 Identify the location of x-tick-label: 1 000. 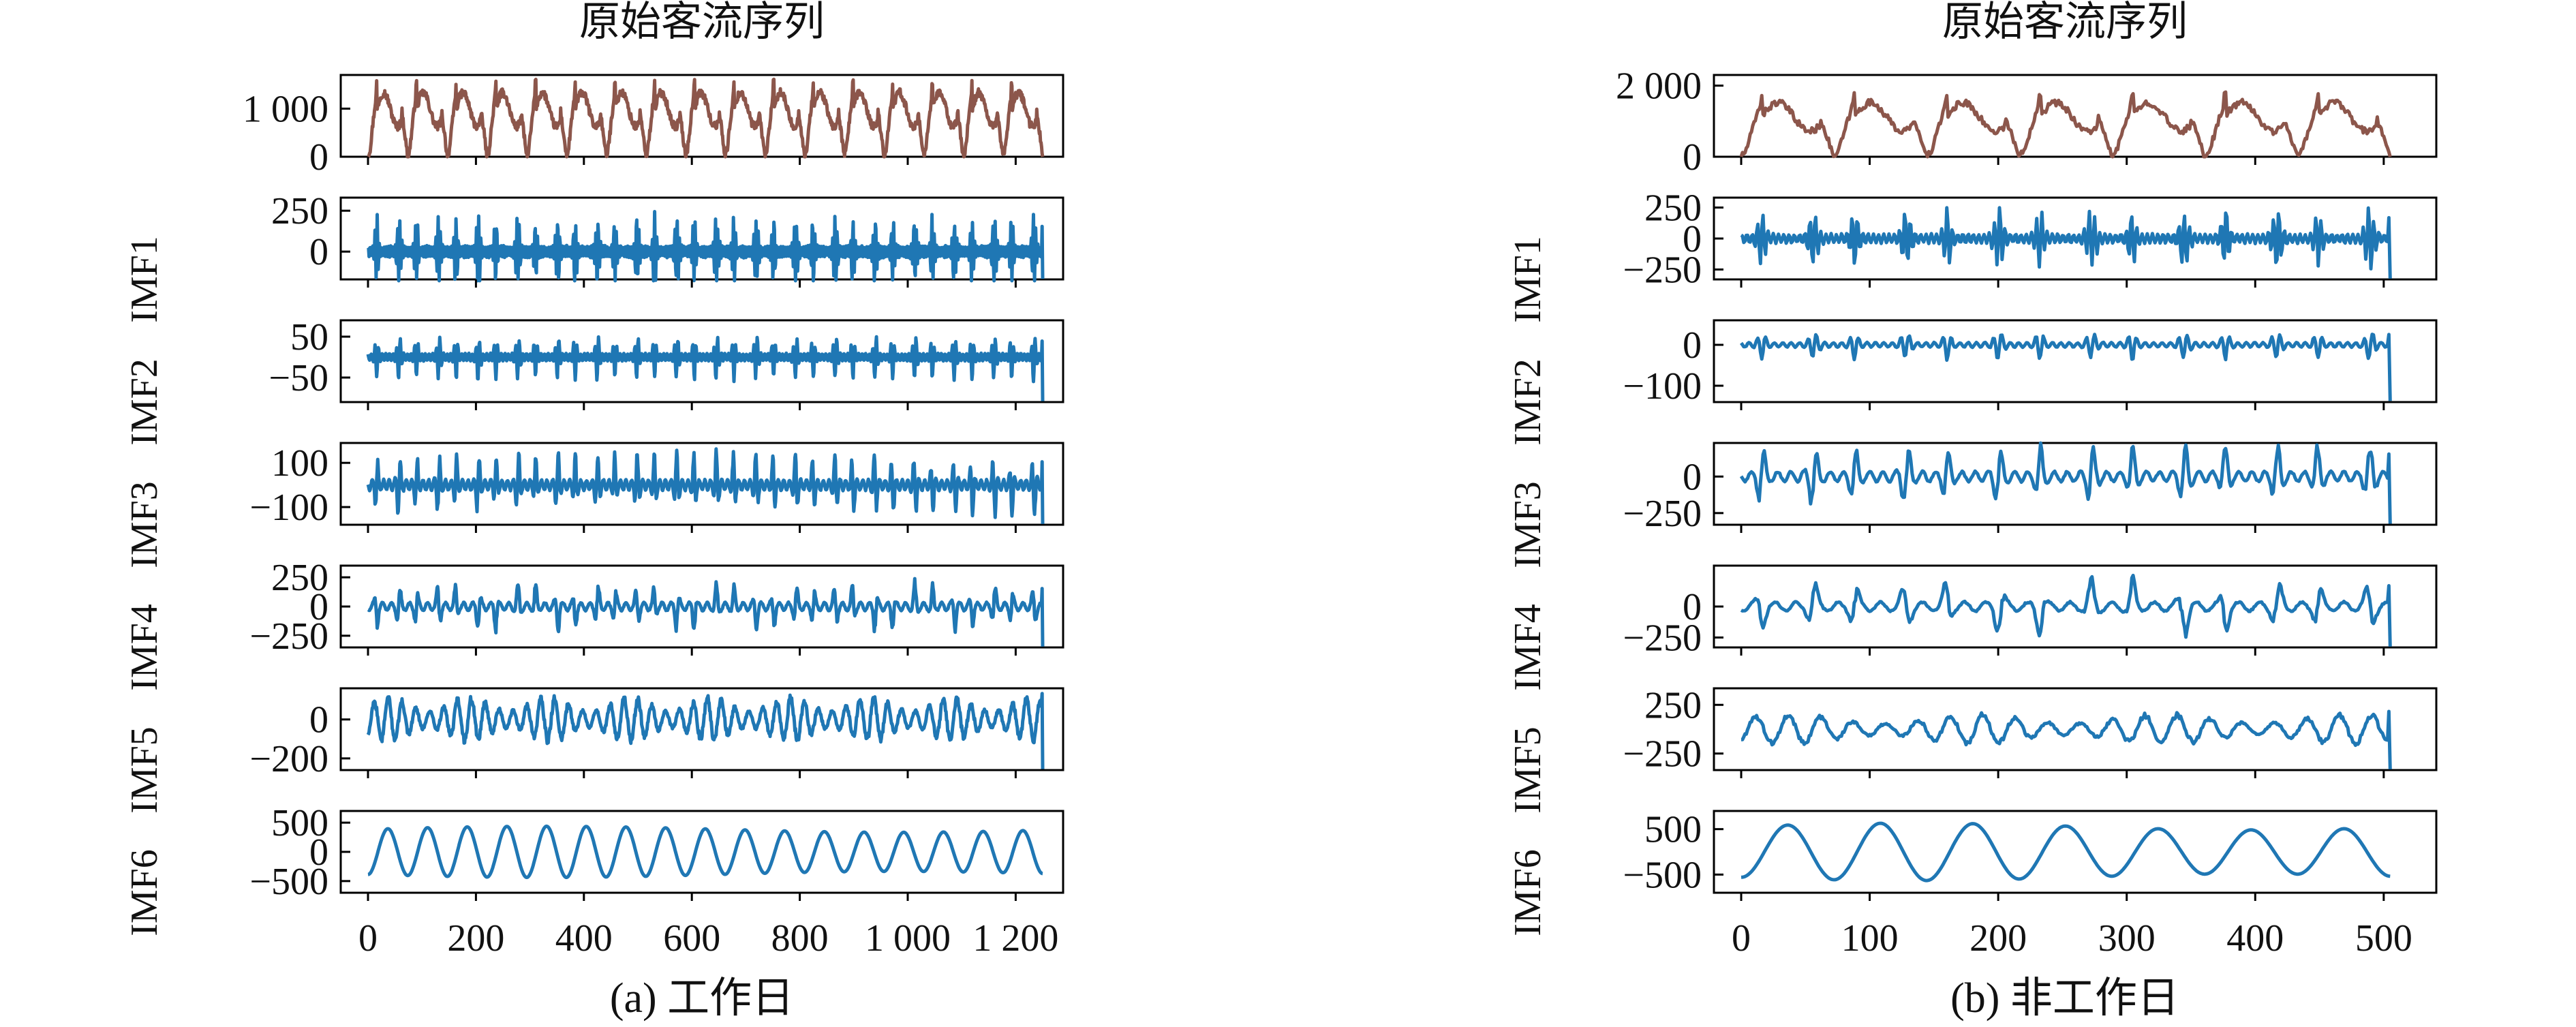
(908, 939).